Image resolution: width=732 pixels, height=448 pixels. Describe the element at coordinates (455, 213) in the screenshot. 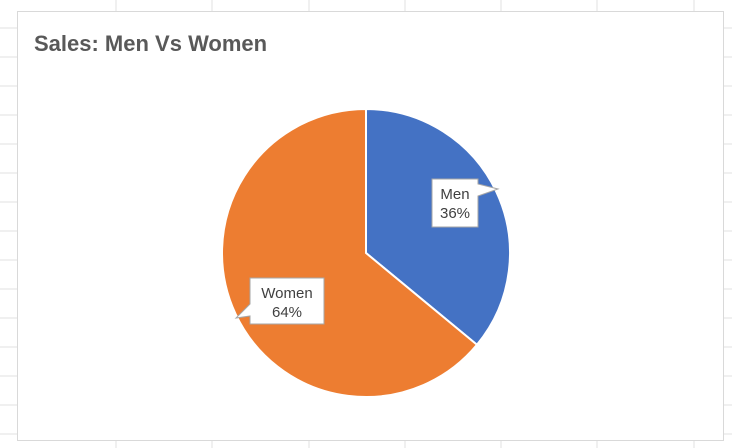

I see `data-label-value-men: 36%` at that location.